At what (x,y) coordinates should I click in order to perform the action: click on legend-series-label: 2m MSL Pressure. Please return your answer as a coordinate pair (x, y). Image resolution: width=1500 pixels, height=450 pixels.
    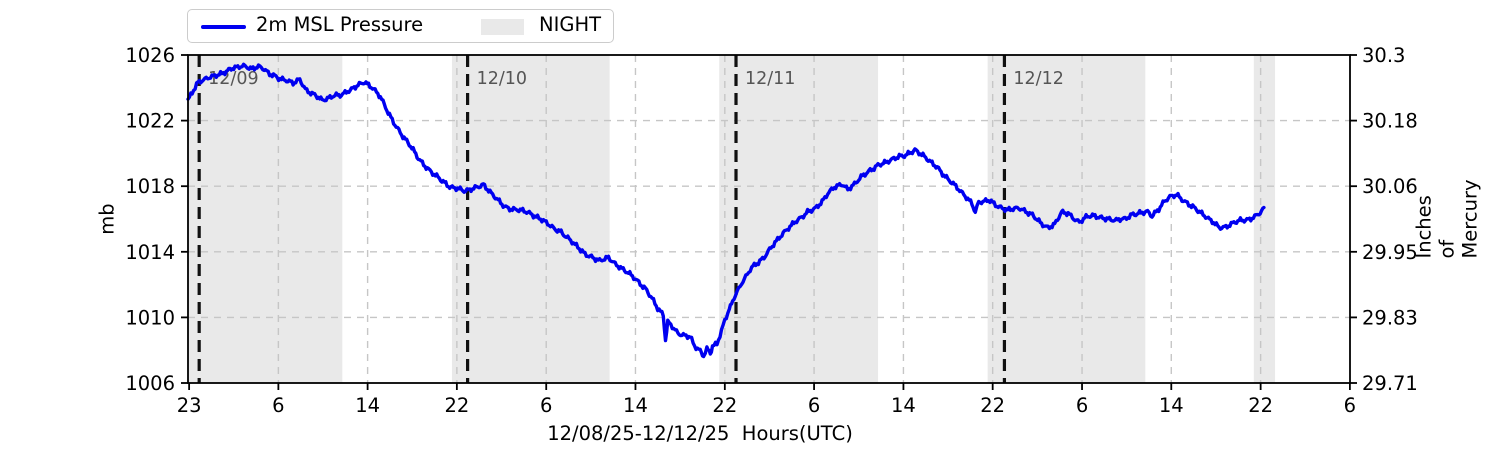
    Looking at the image, I should click on (340, 24).